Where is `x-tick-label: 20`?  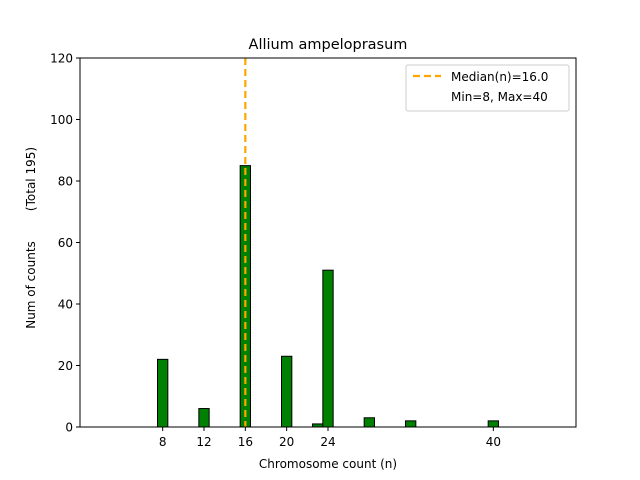 x-tick-label: 20 is located at coordinates (286, 442).